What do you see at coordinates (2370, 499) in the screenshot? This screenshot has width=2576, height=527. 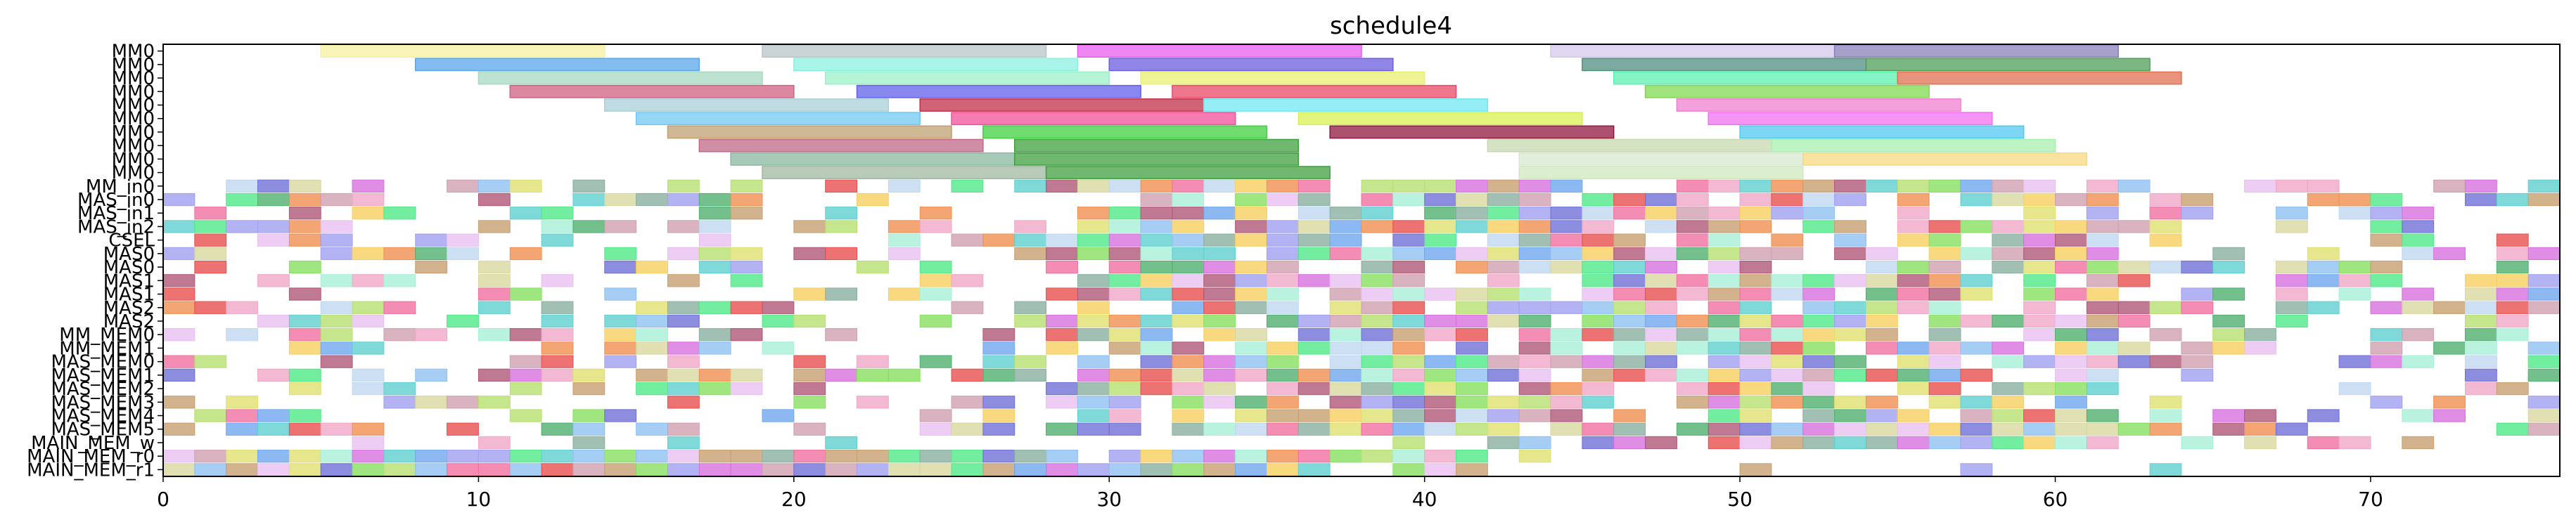 I see `x-tick-label: 70` at bounding box center [2370, 499].